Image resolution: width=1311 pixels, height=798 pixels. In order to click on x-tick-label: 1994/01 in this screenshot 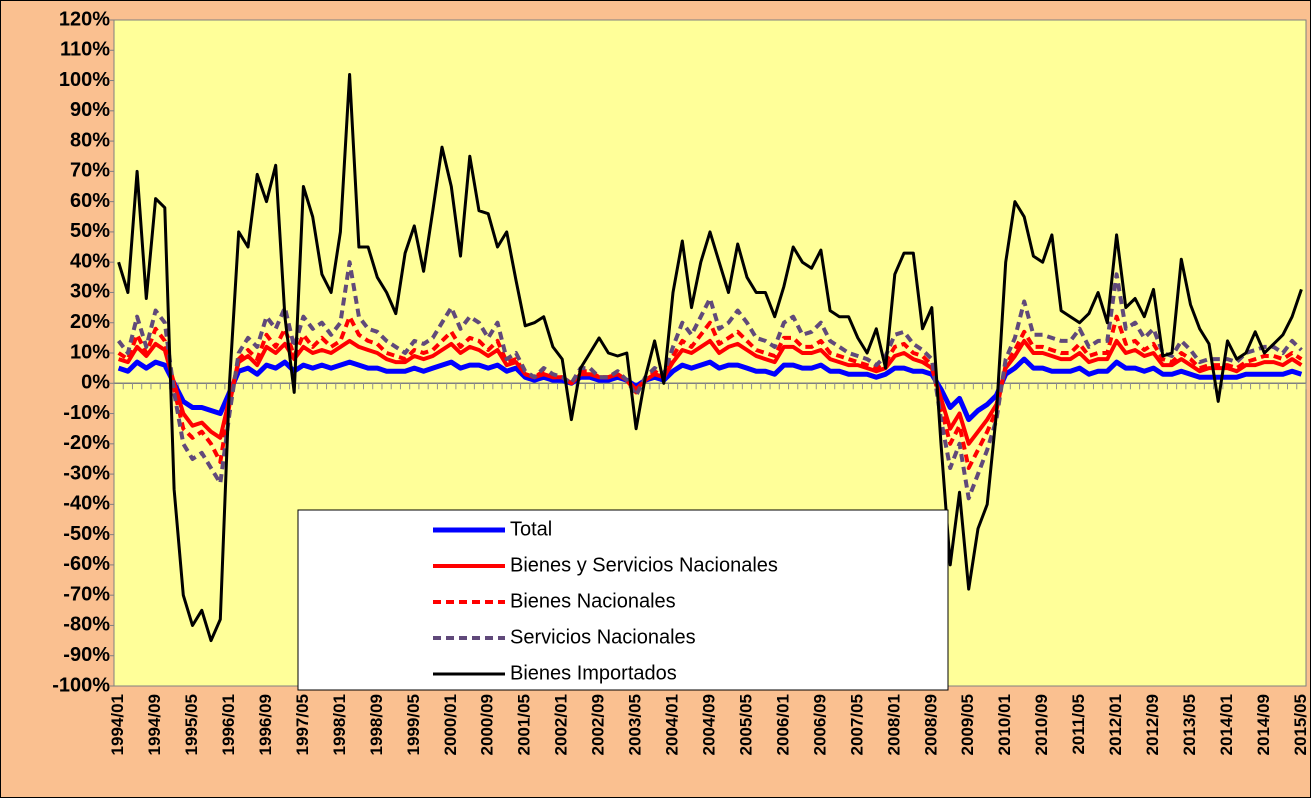, I will do `click(117, 724)`.